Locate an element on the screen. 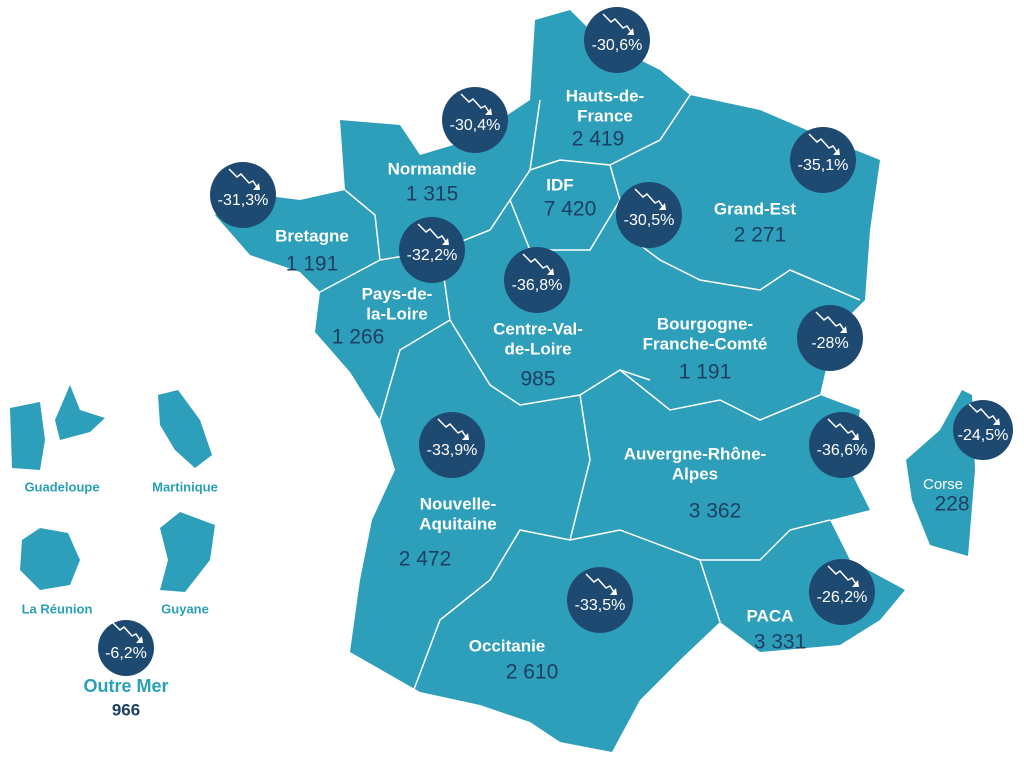  change-label: -6,2% is located at coordinates (126, 653).